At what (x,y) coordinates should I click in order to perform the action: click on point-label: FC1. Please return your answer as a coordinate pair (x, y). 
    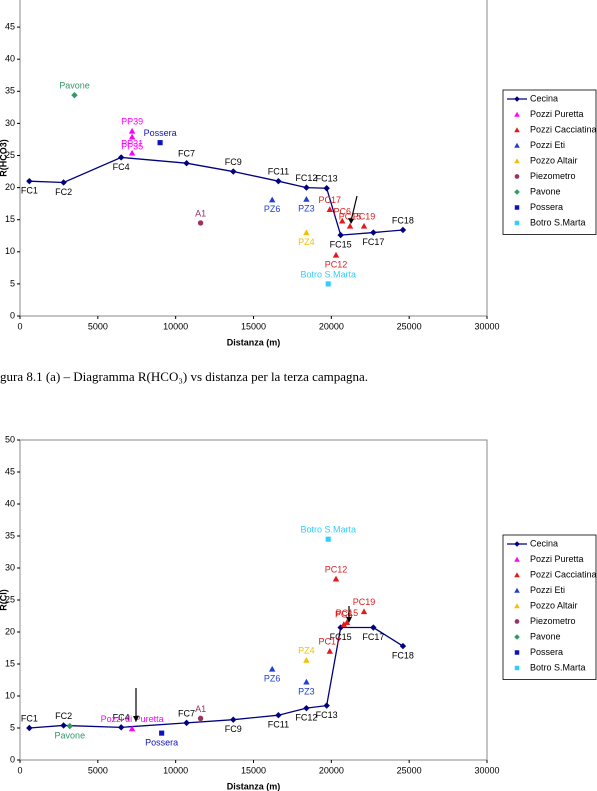
    Looking at the image, I should click on (29, 191).